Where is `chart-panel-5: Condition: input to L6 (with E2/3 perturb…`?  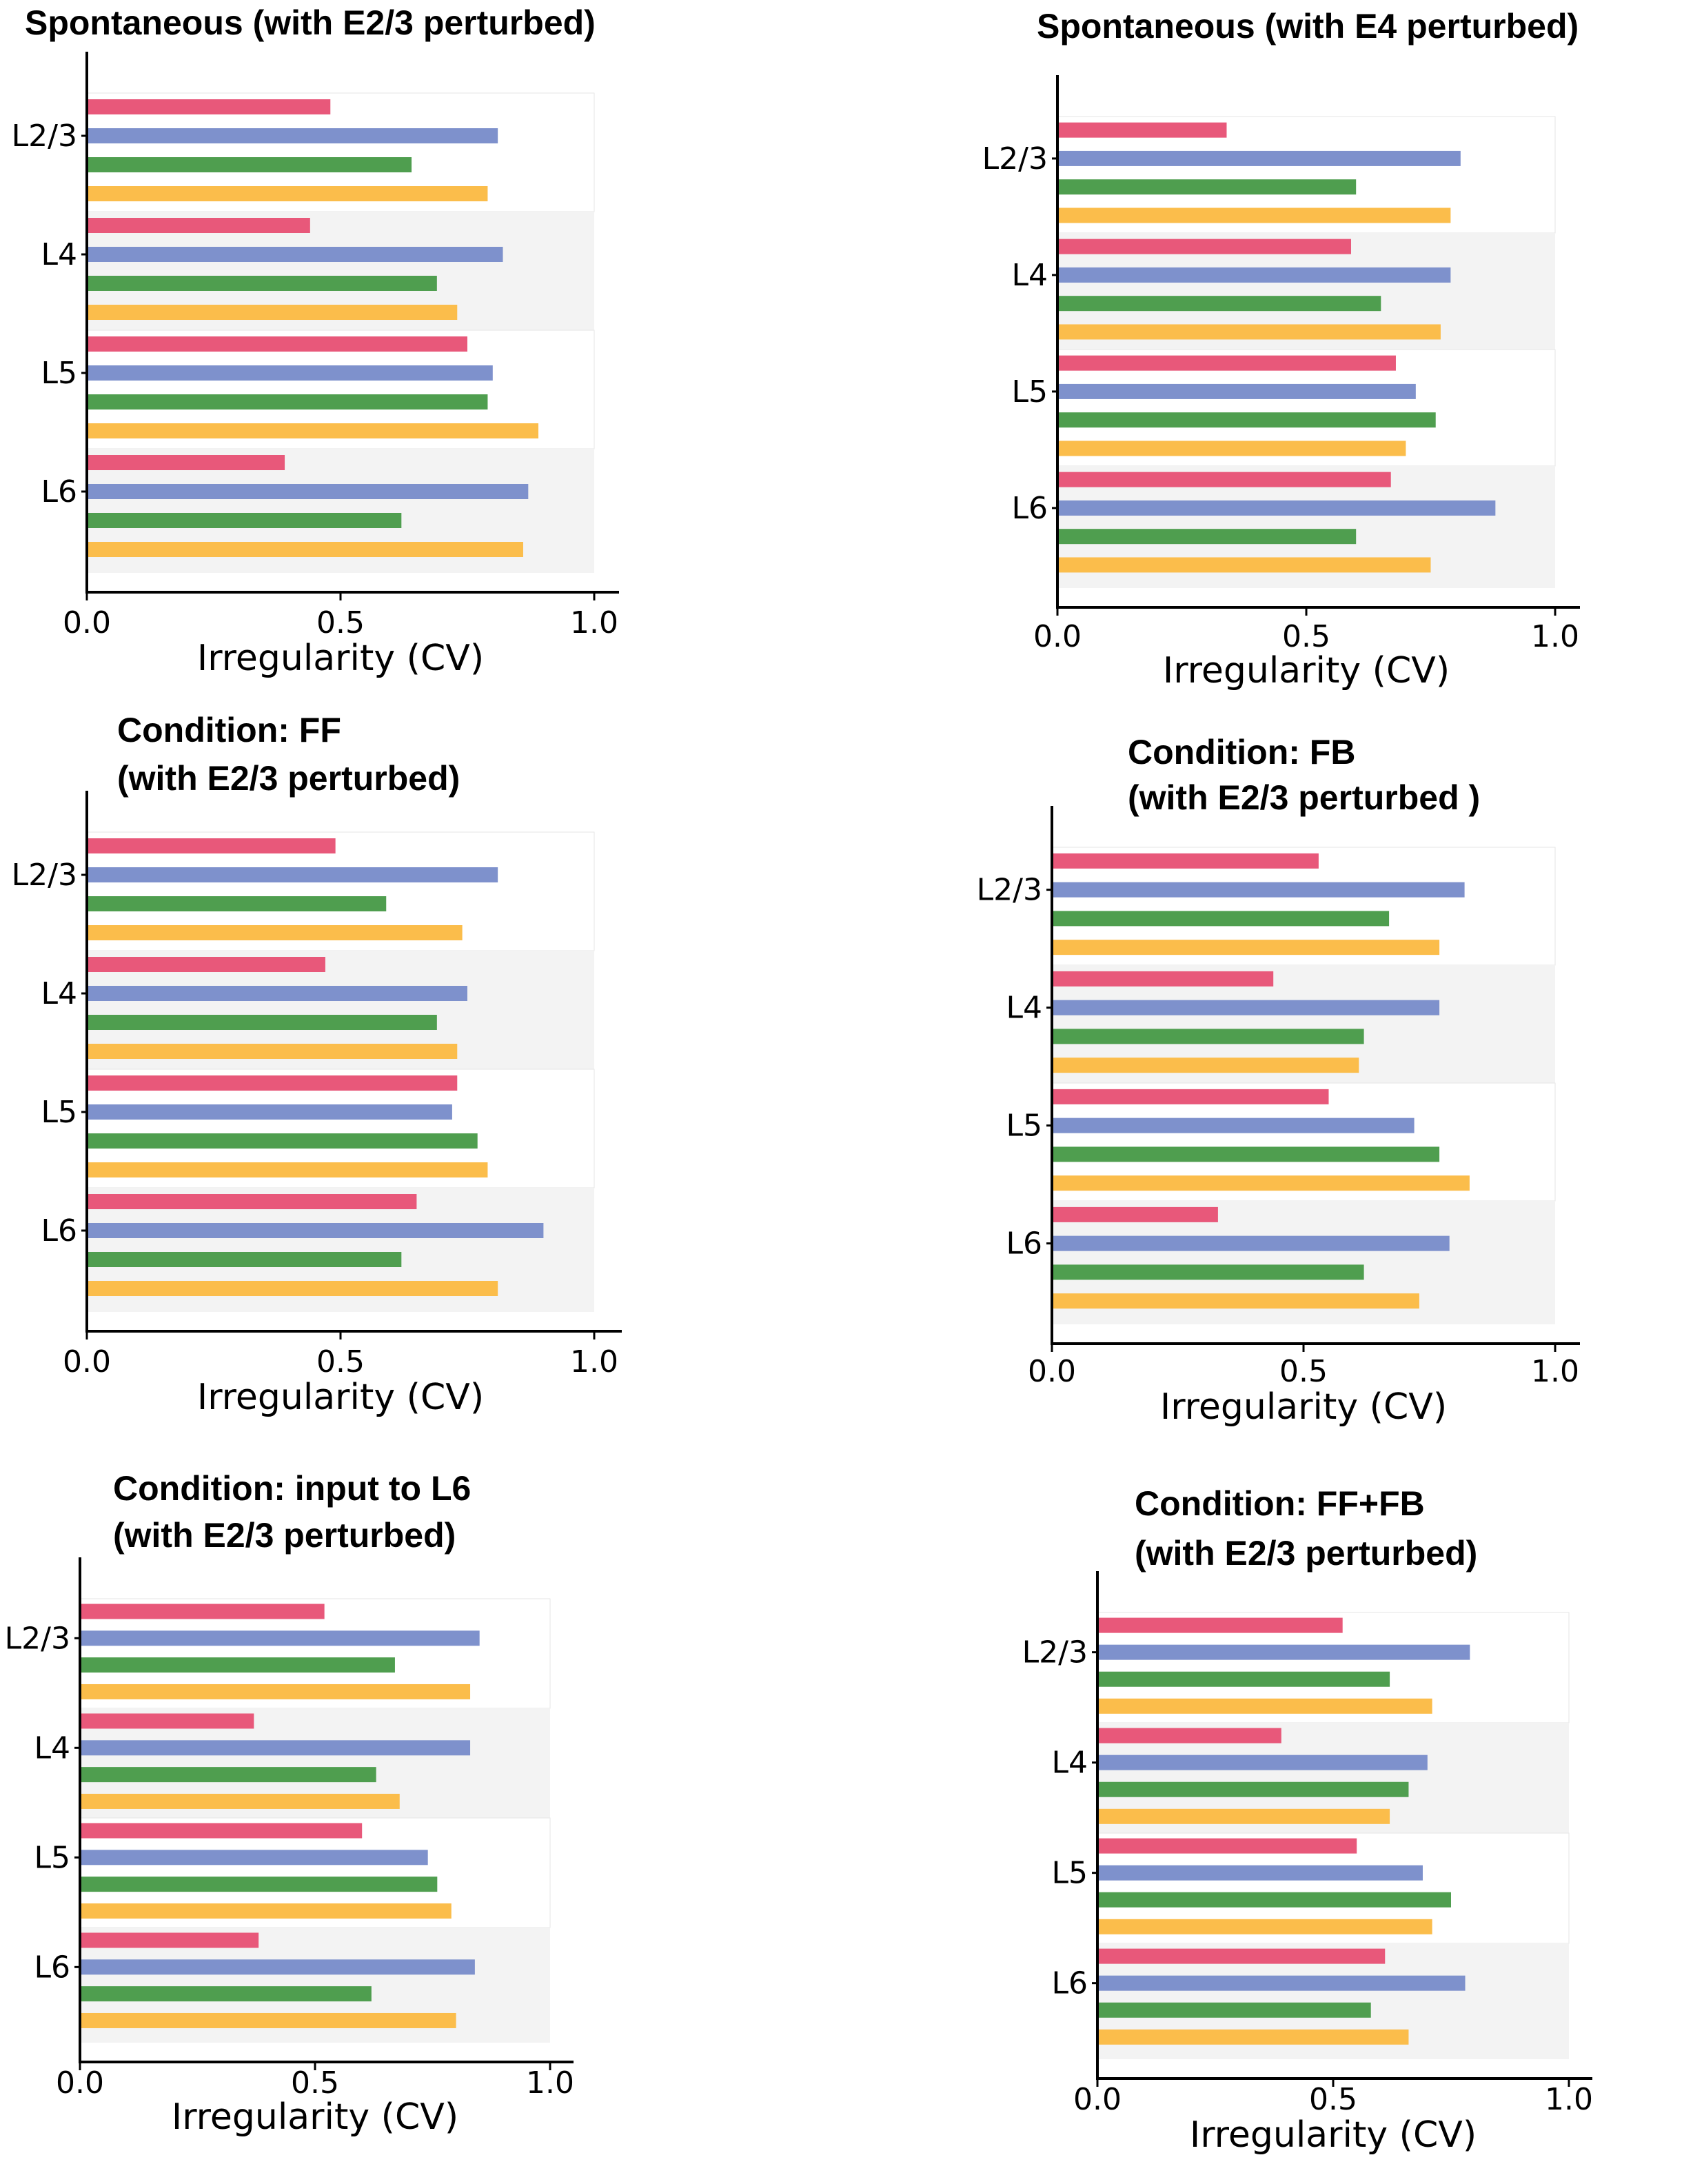
chart-panel-5: Condition: input to L6 (with E2/3 perturb… is located at coordinates (289, 1803).